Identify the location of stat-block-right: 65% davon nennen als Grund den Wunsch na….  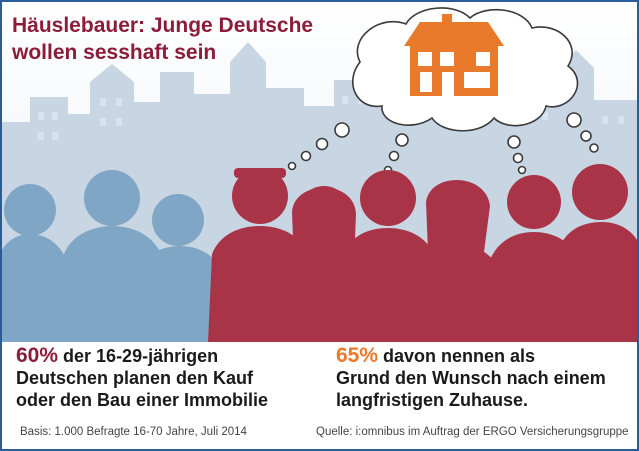
(484, 378).